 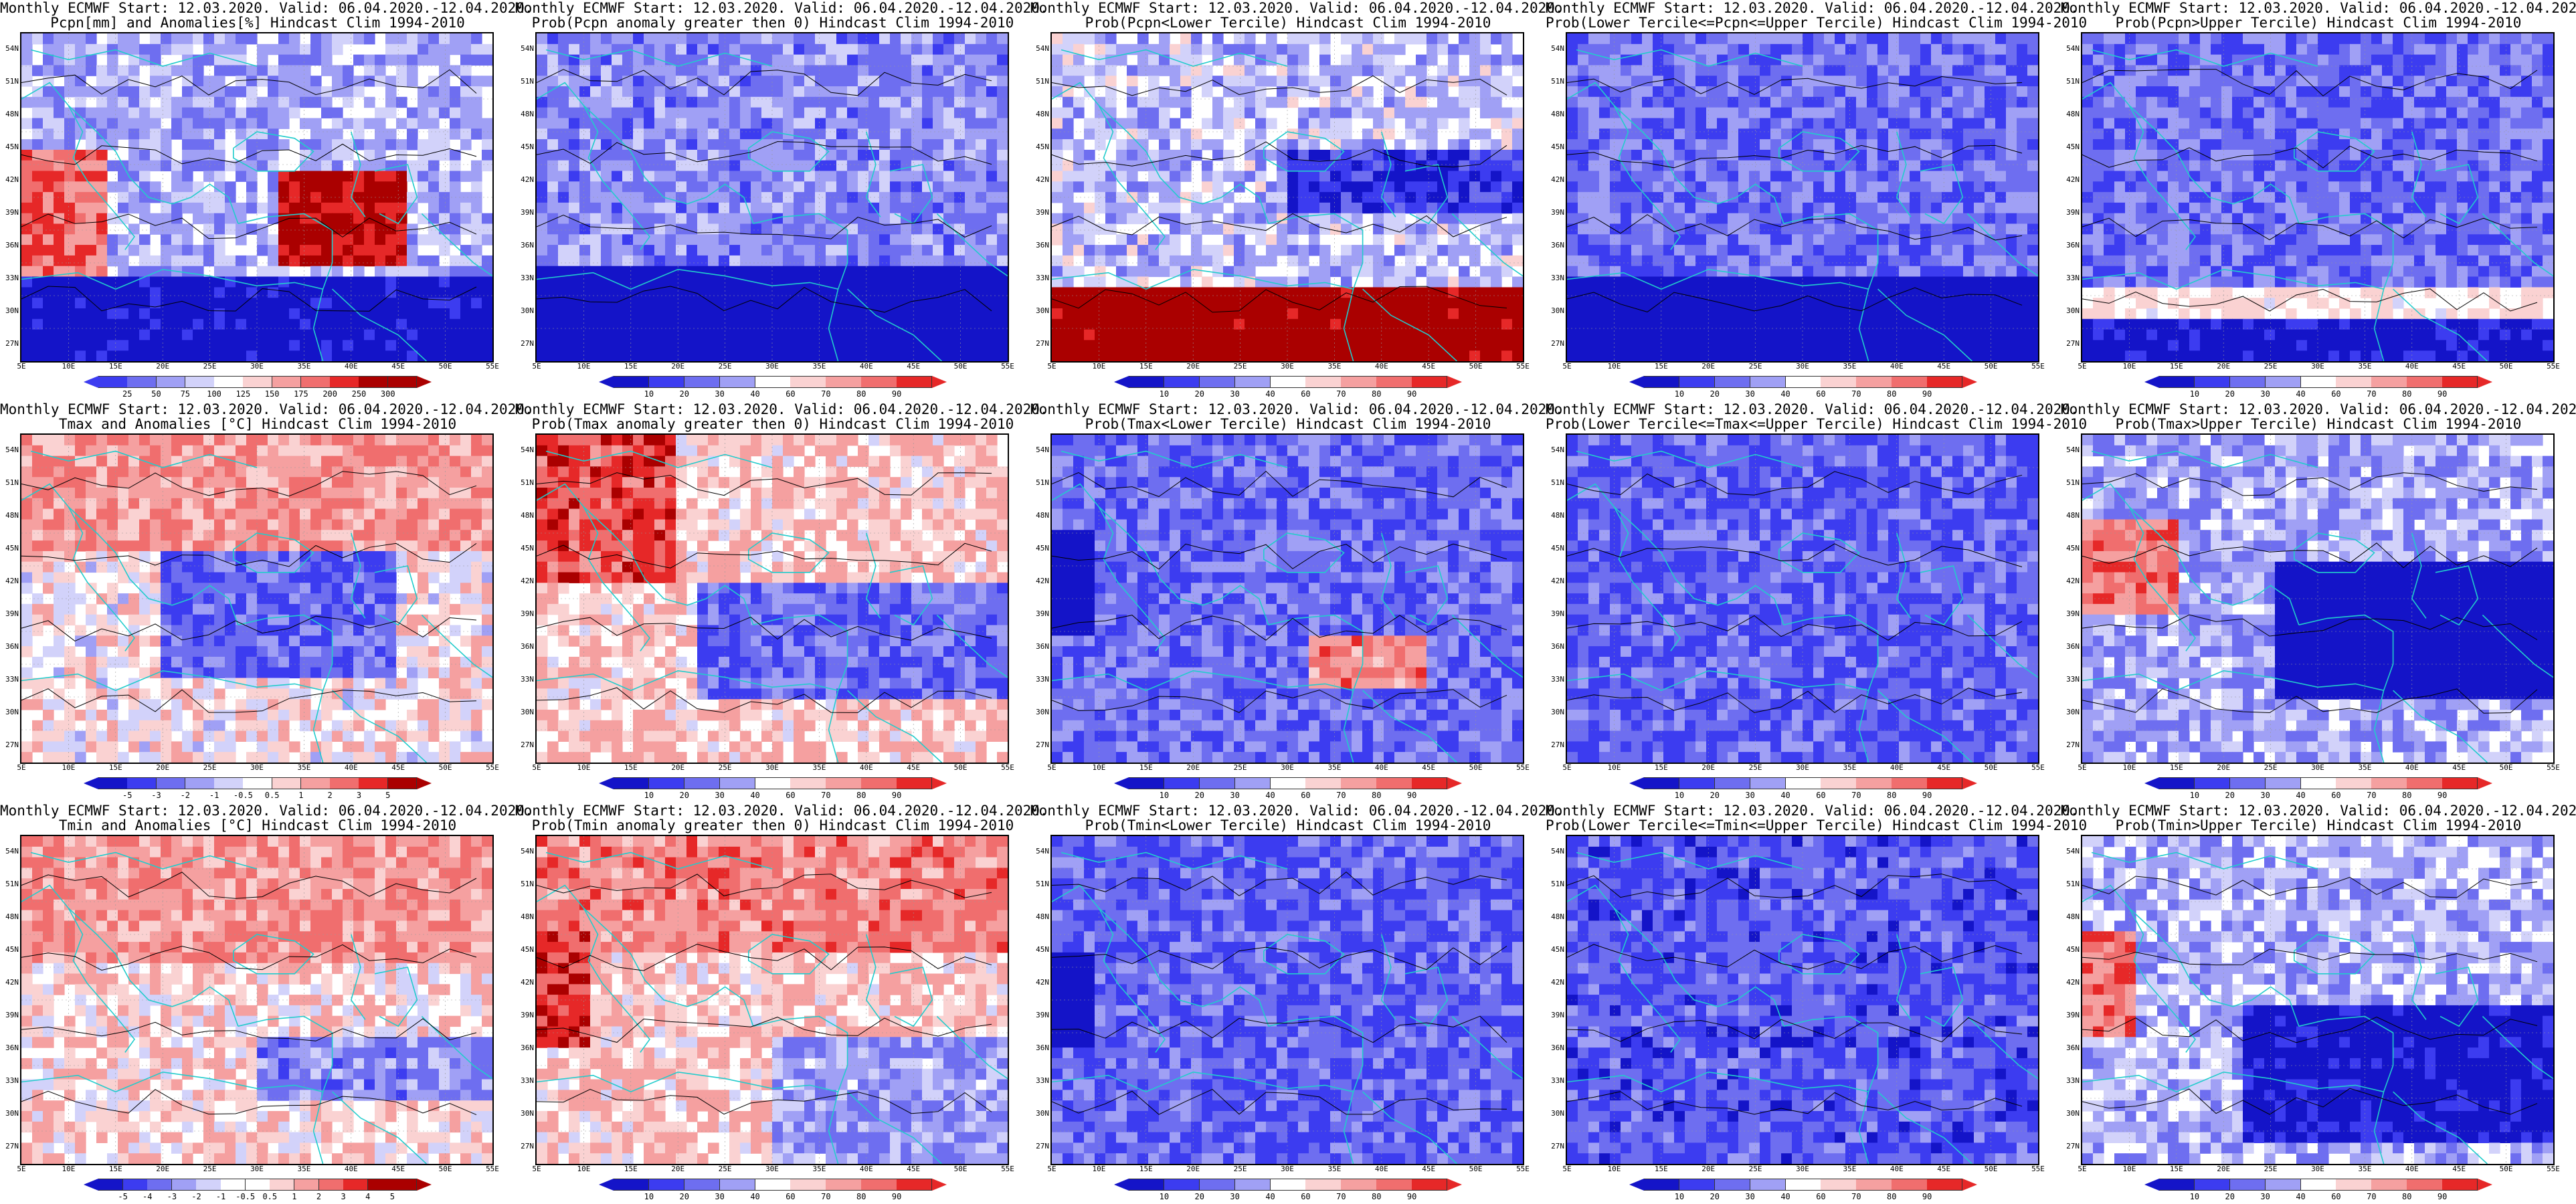 What do you see at coordinates (583, 366) in the screenshot?
I see `lon-tick-label: 10E` at bounding box center [583, 366].